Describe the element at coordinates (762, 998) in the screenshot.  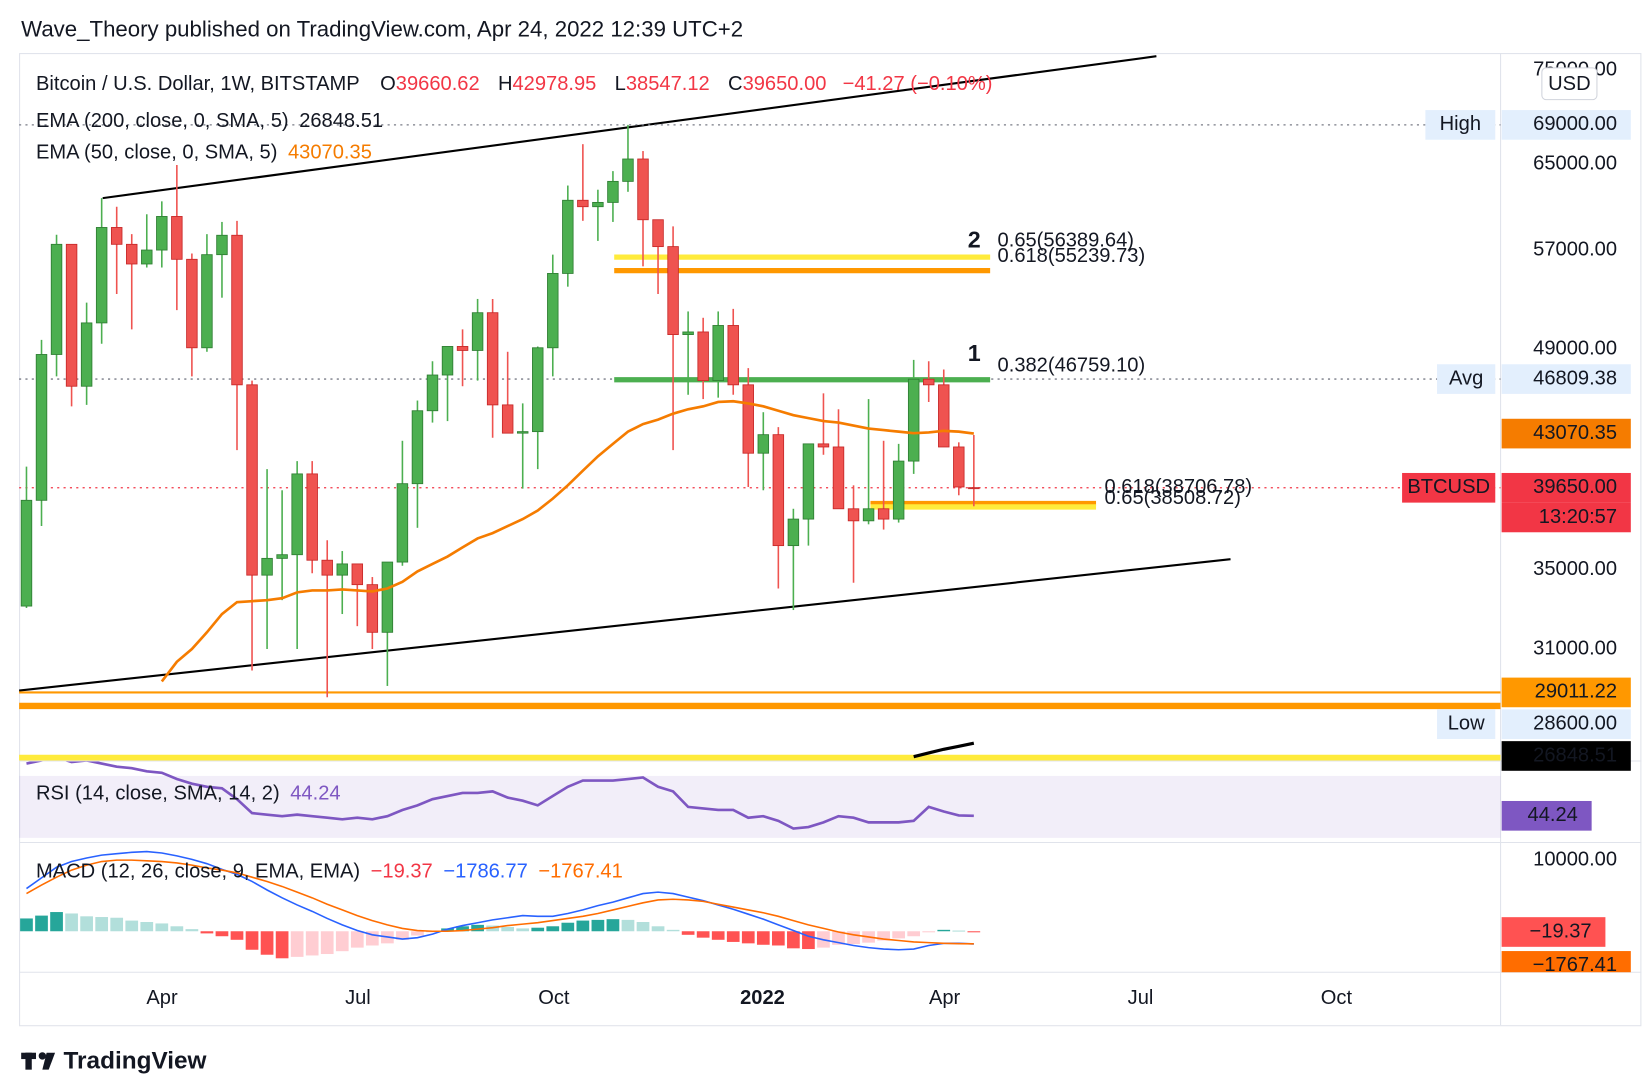
I see `x-tick-label: 2022` at that location.